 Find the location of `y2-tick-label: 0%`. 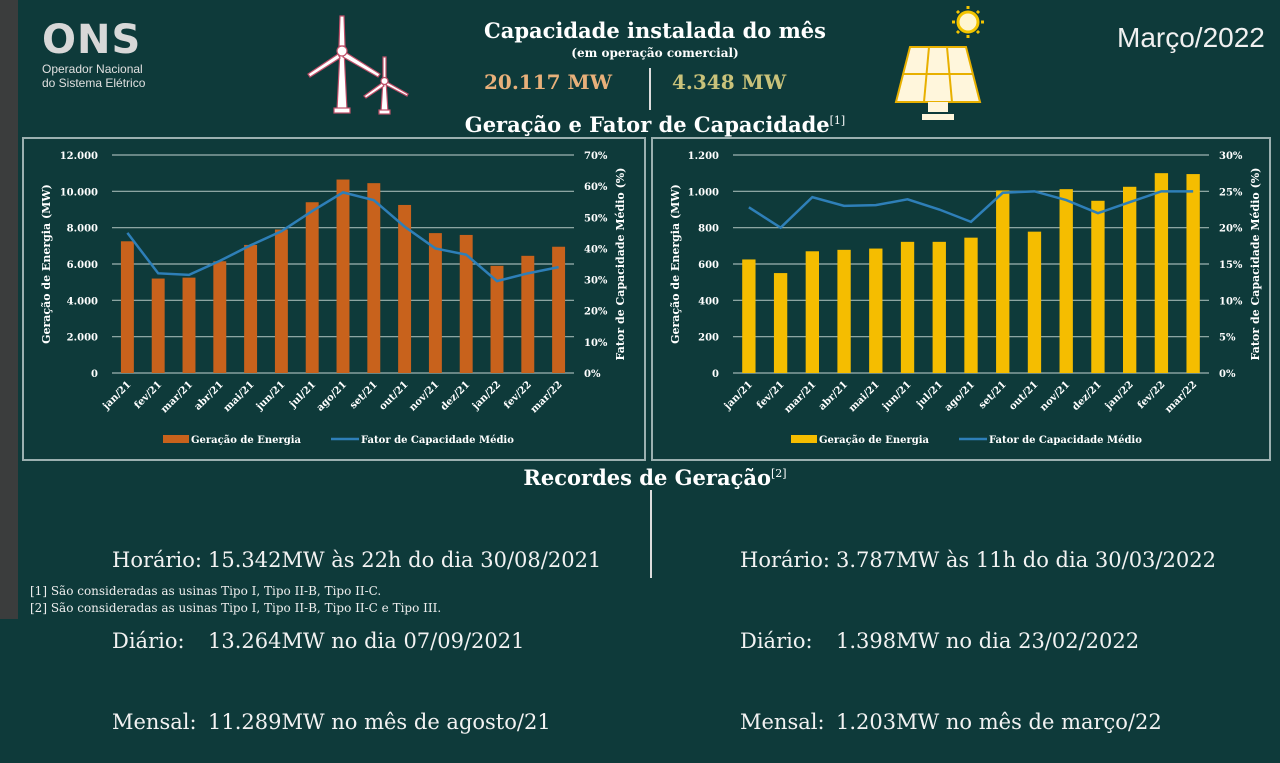

y2-tick-label: 0% is located at coordinates (1227, 374).